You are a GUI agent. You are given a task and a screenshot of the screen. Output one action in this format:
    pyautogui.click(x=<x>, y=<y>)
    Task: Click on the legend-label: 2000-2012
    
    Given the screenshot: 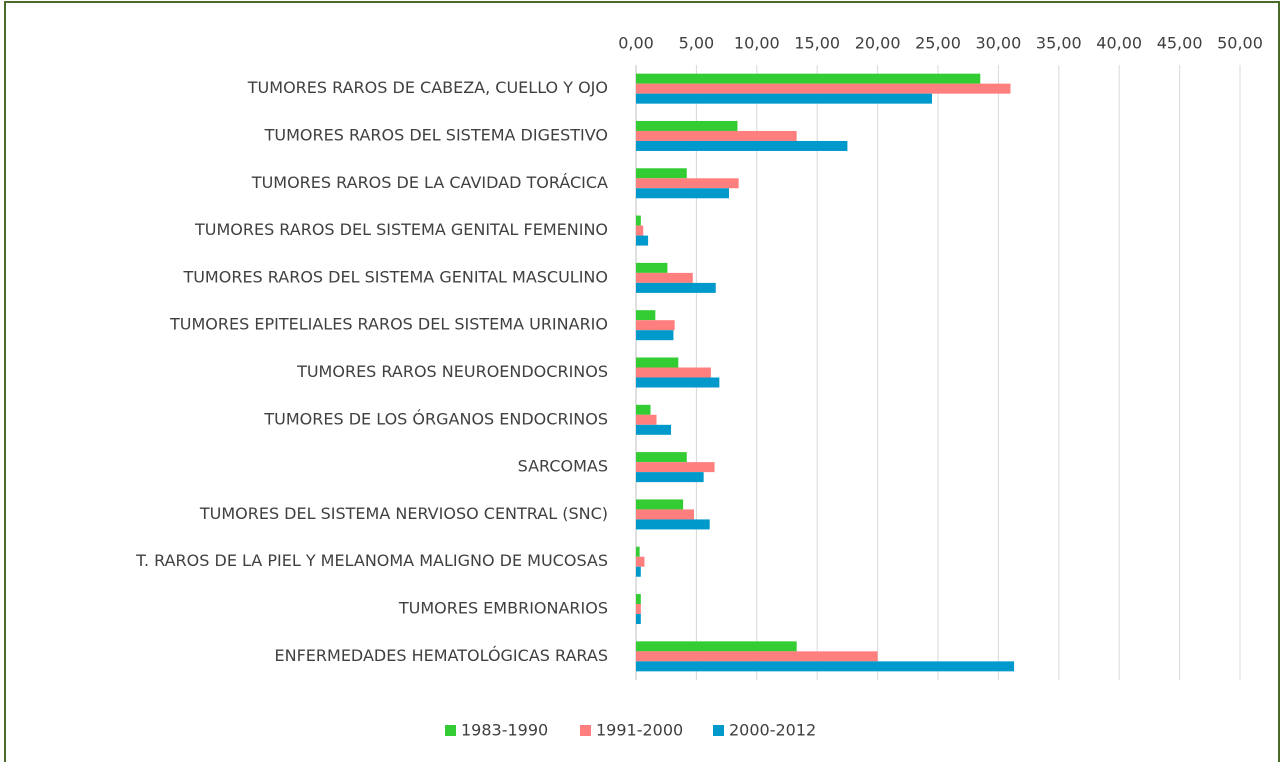 What is the action you would take?
    pyautogui.click(x=772, y=730)
    